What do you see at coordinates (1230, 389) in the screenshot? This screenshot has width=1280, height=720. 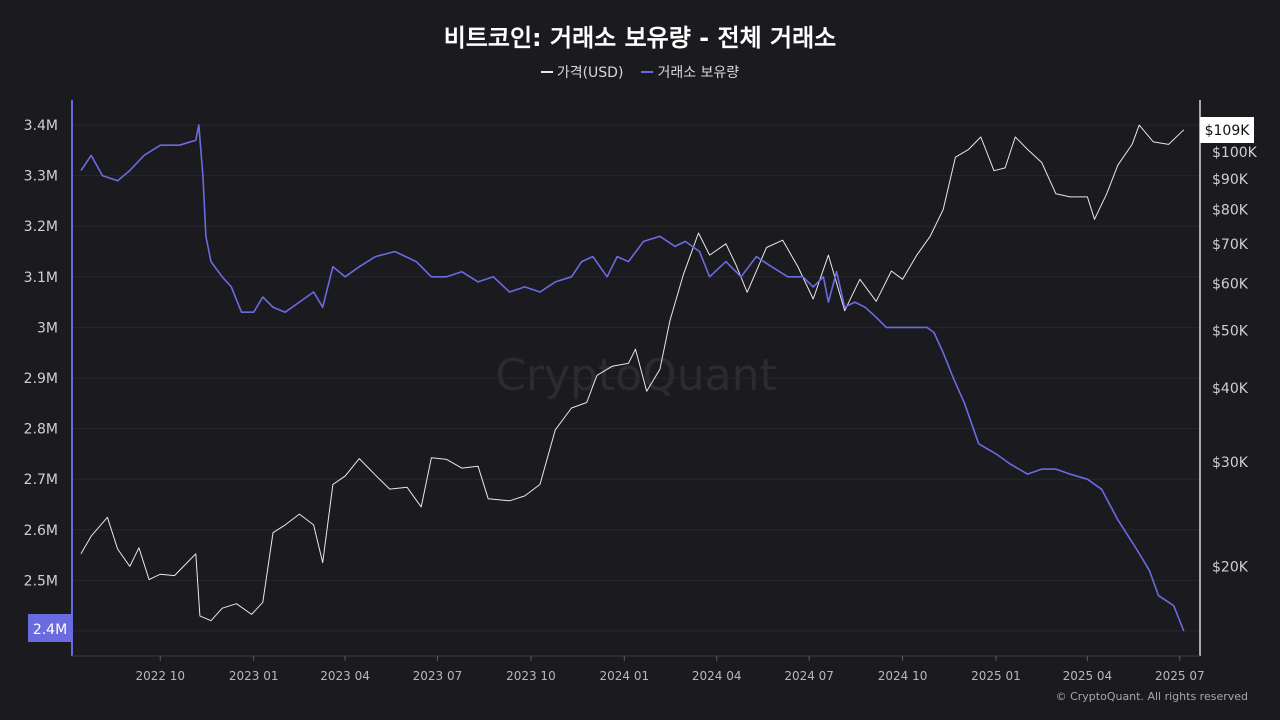 I see `right-tick-label: $40K` at bounding box center [1230, 389].